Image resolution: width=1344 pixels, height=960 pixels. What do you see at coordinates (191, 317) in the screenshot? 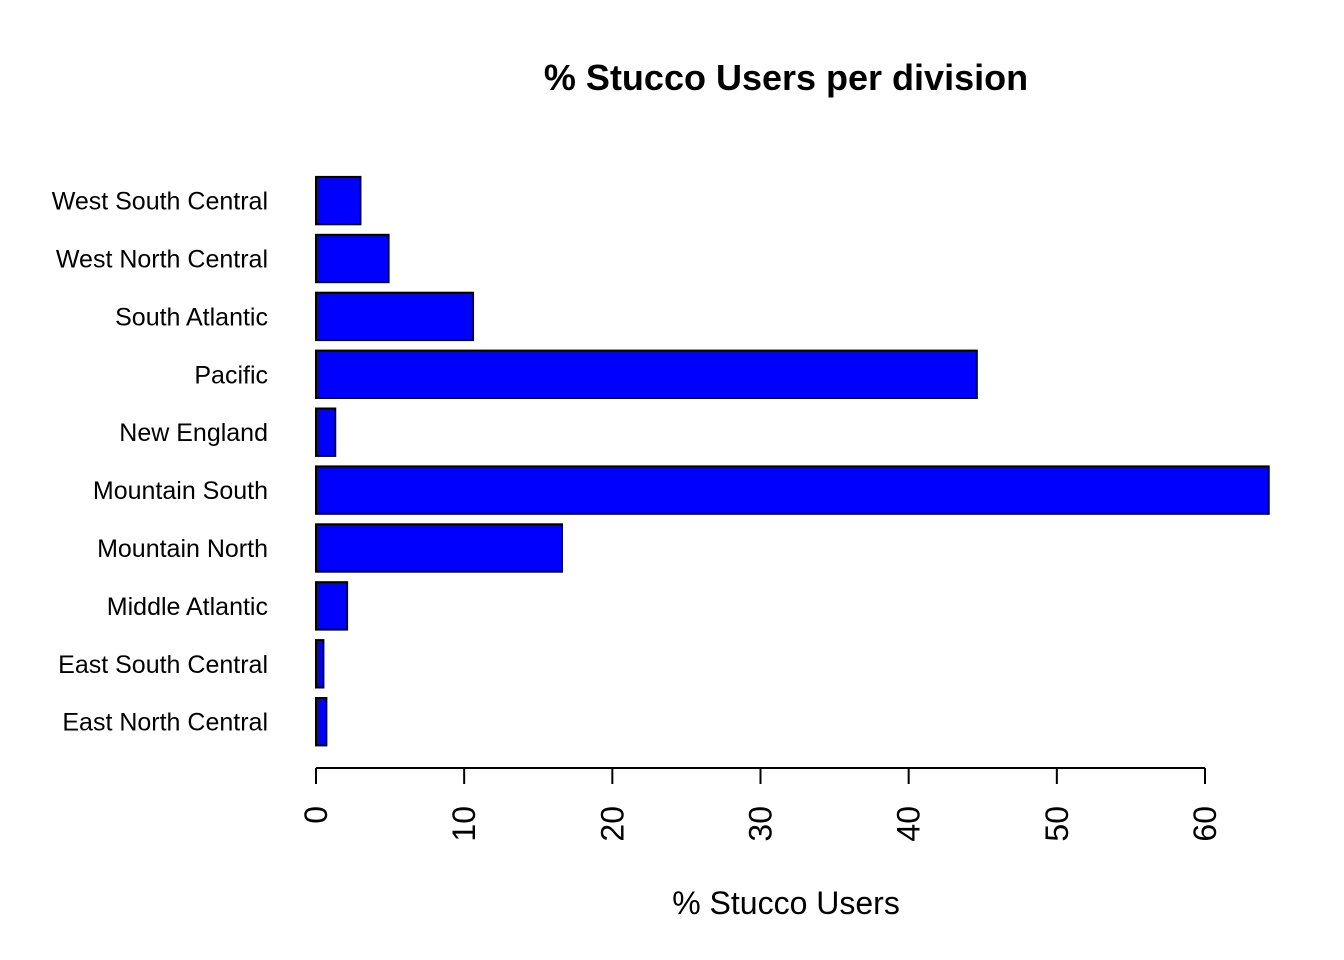
I see `category-label-south-atlantic: South Atlantic` at bounding box center [191, 317].